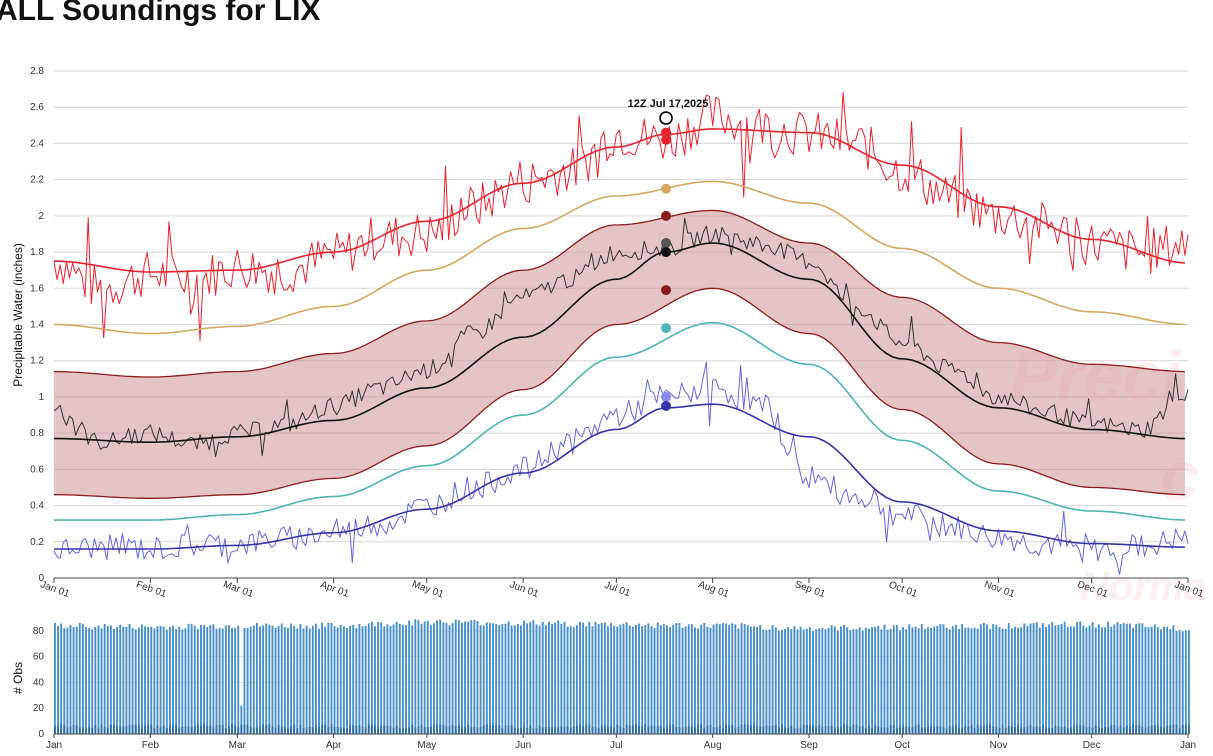 The height and width of the screenshot is (756, 1213). What do you see at coordinates (524, 589) in the screenshot?
I see `x-tick-label: Jun 01` at bounding box center [524, 589].